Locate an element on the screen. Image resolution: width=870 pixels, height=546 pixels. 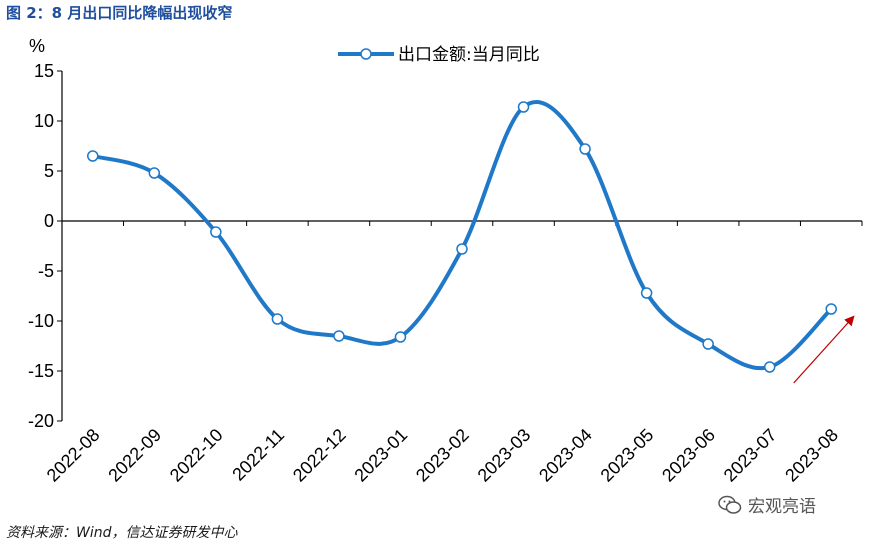
x-tick-label: 2022-12 is located at coordinates (319, 455).